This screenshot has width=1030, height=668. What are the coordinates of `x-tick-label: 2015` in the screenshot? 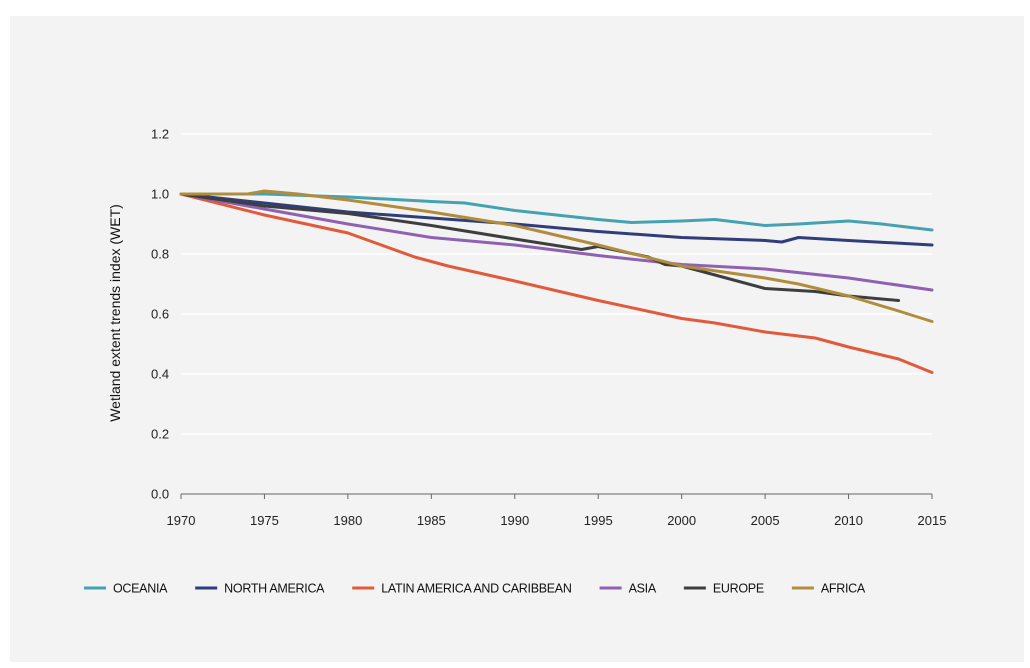 It's located at (932, 520).